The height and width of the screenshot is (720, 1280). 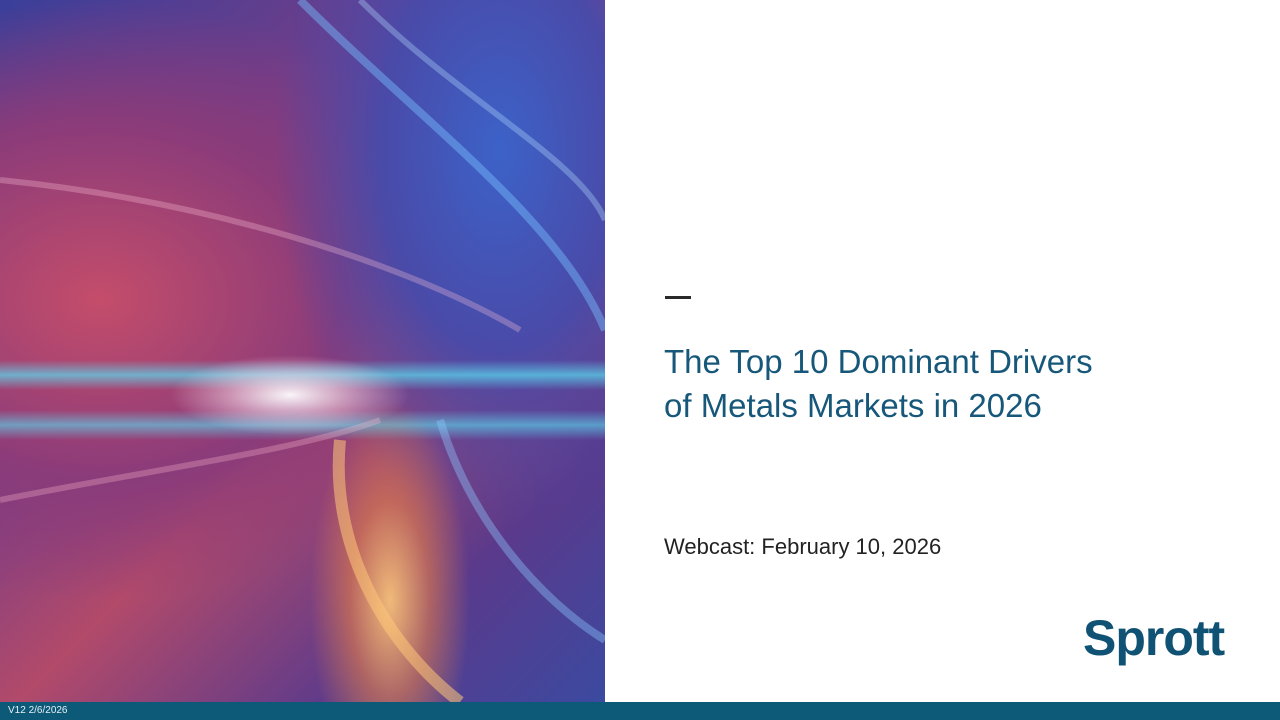 What do you see at coordinates (878, 361) in the screenshot?
I see `title-line-1: The Top 10 Dominant Drivers` at bounding box center [878, 361].